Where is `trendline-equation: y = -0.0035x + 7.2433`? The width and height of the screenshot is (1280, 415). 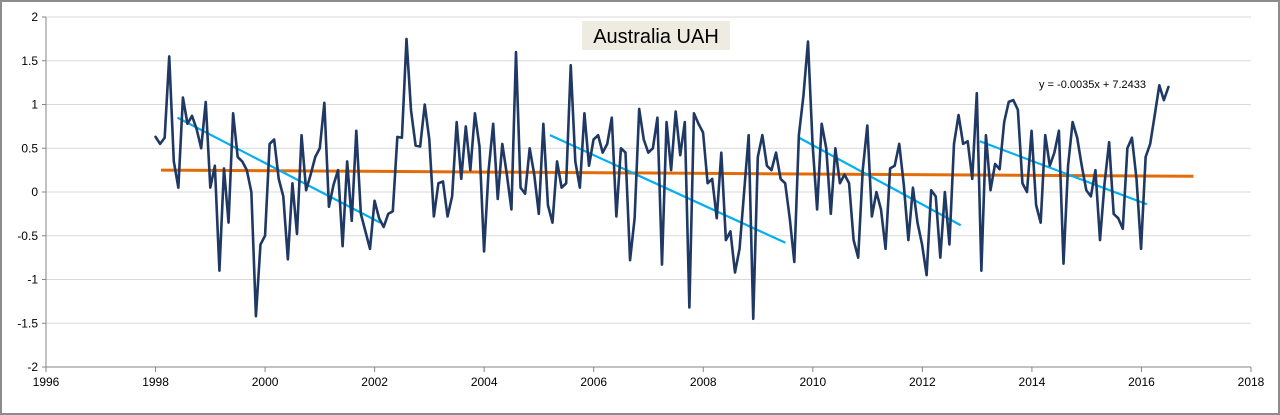
trendline-equation: y = -0.0035x + 7.2433 is located at coordinates (1092, 85).